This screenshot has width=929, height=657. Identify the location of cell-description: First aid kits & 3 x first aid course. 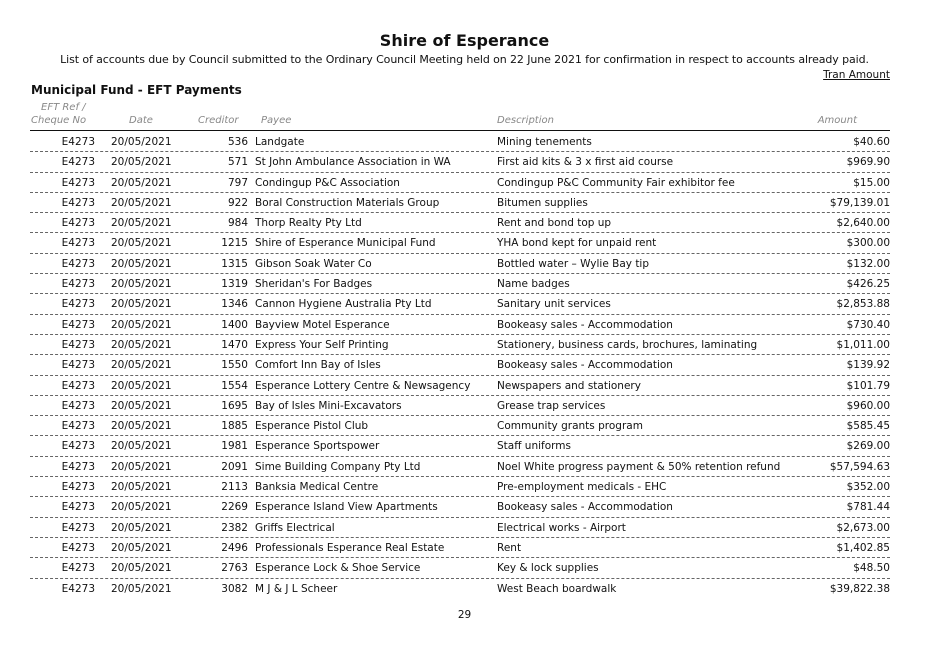
(585, 162).